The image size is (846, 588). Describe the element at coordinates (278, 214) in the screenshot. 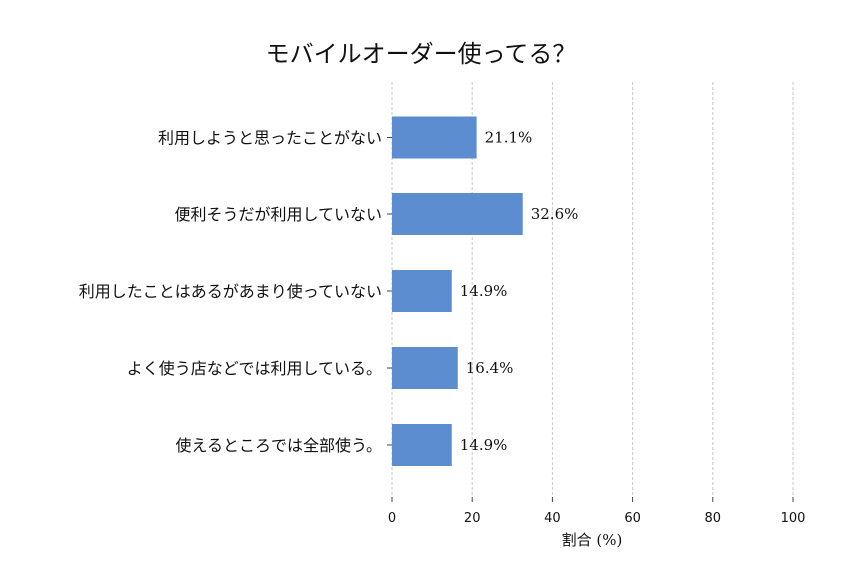

I see `category-label: 便利そうだが利用していない` at that location.